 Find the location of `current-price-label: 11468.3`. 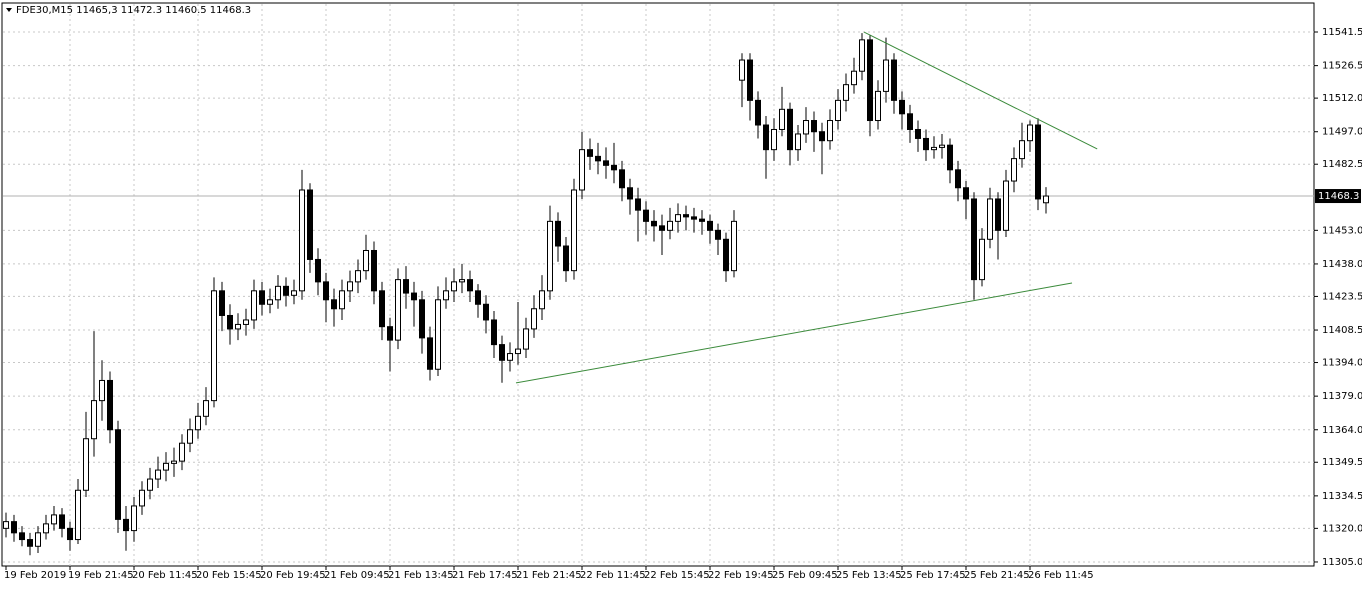

current-price-label: 11468.3 is located at coordinates (1338, 196).